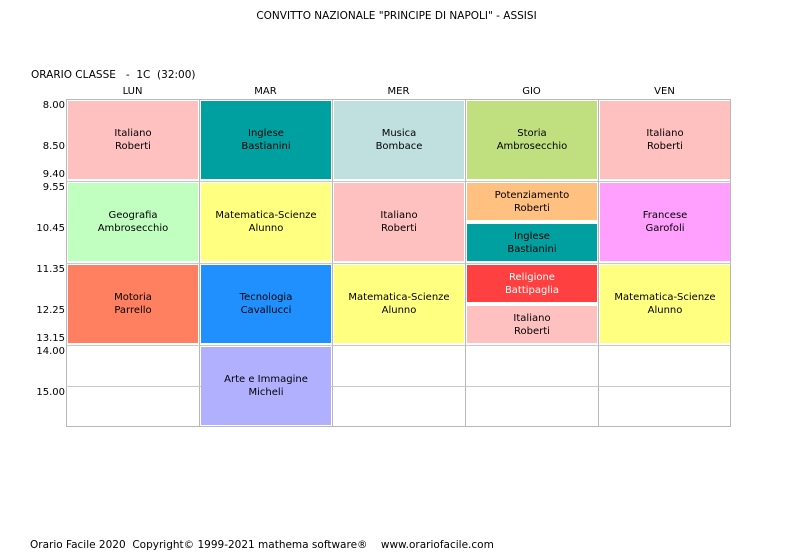 The height and width of the screenshot is (559, 793). Describe the element at coordinates (132, 91) in the screenshot. I see `day-header-lun: LUN` at that location.